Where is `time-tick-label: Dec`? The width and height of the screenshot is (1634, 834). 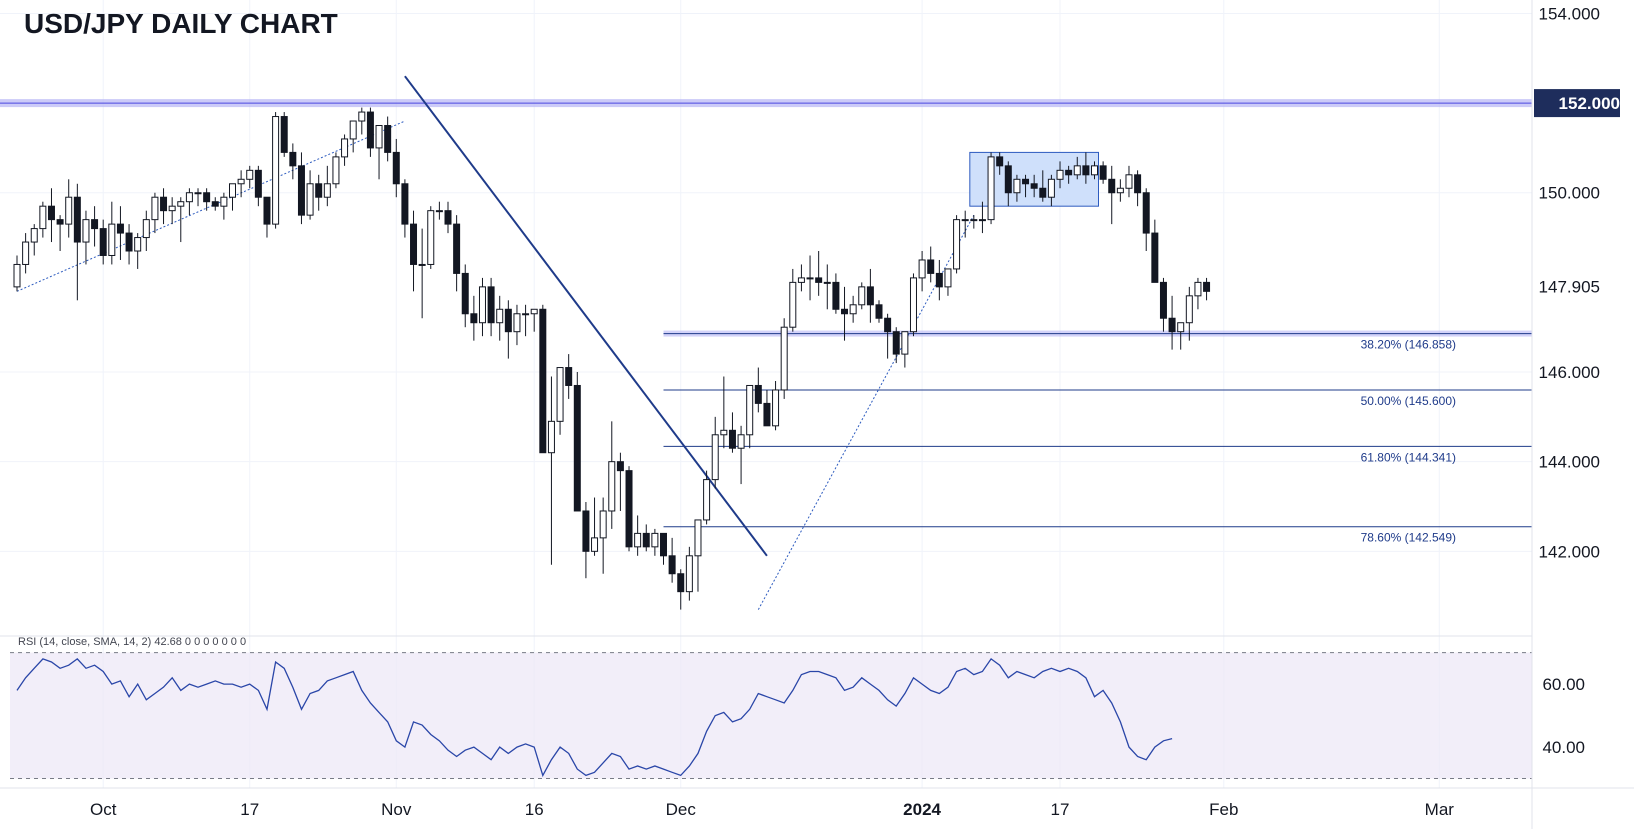 time-tick-label: Dec is located at coordinates (681, 809).